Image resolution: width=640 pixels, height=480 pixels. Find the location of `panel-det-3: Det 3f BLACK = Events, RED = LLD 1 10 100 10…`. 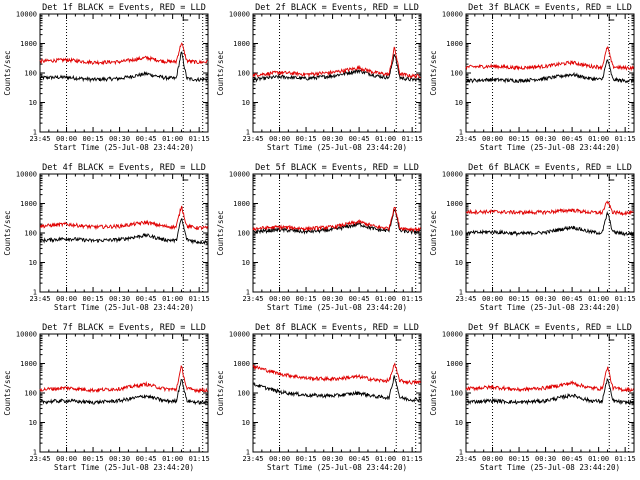

panel-det-3: Det 3f BLACK = Events, RED = LLD 1 10 100 10… is located at coordinates (532, 77).